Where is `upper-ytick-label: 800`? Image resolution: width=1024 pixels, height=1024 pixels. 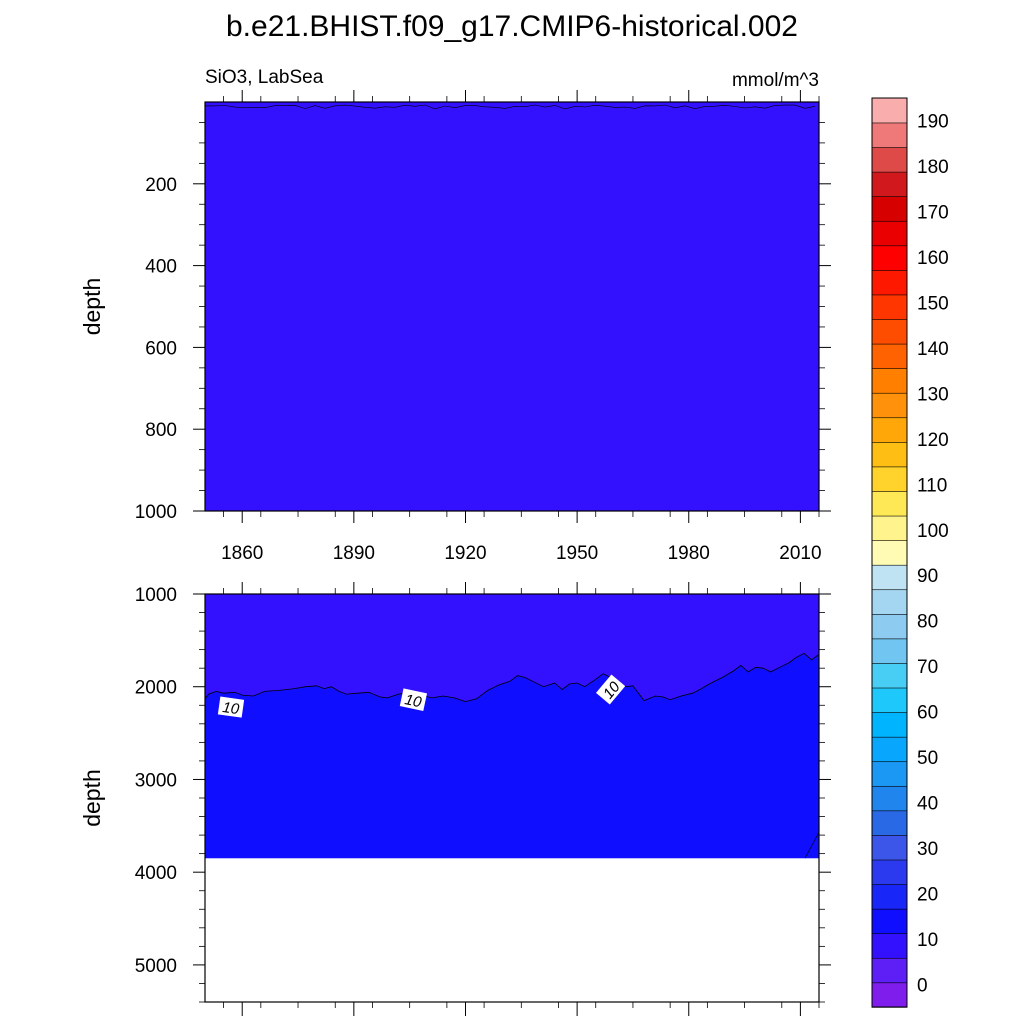
upper-ytick-label: 800 is located at coordinates (161, 430).